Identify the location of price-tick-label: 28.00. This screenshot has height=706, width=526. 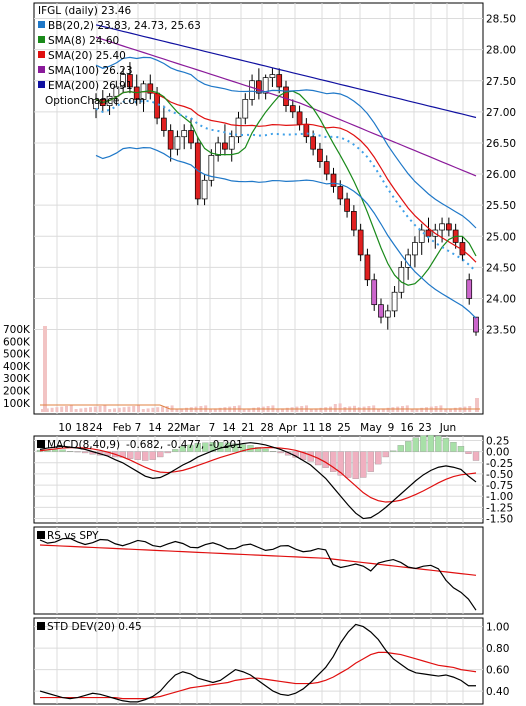
(501, 51).